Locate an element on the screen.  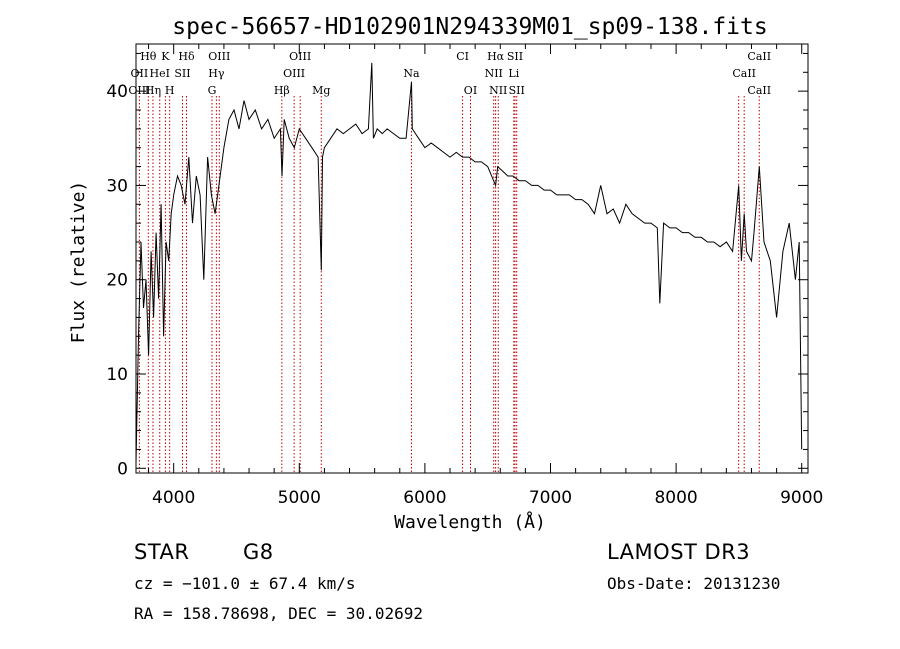
y-tick-label: 0 is located at coordinates (122, 469).